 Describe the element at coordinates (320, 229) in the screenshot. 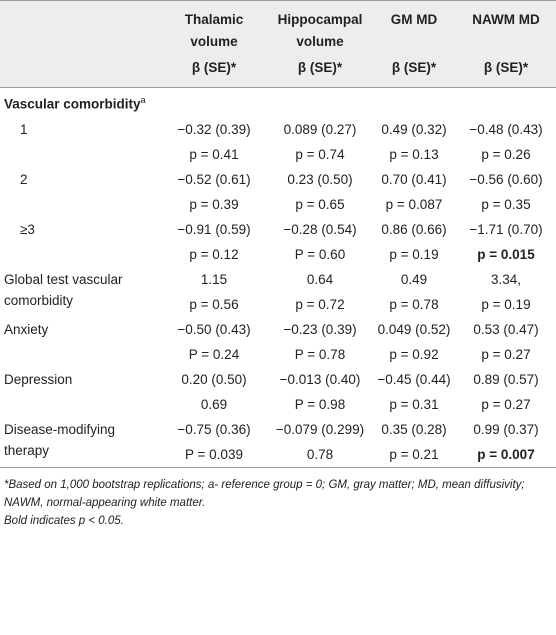

I see `table-cell: −0.28 (0.54)` at that location.